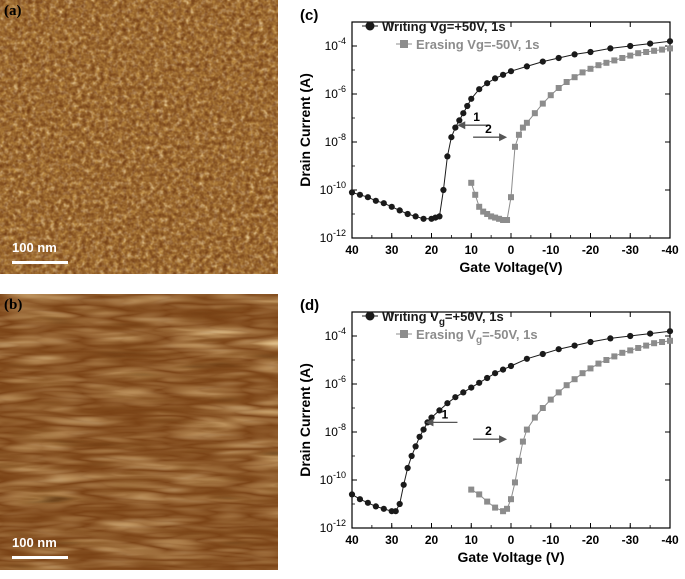 The image size is (685, 579). What do you see at coordinates (570, 426) in the screenshot?
I see `series-line-erasing` at bounding box center [570, 426].